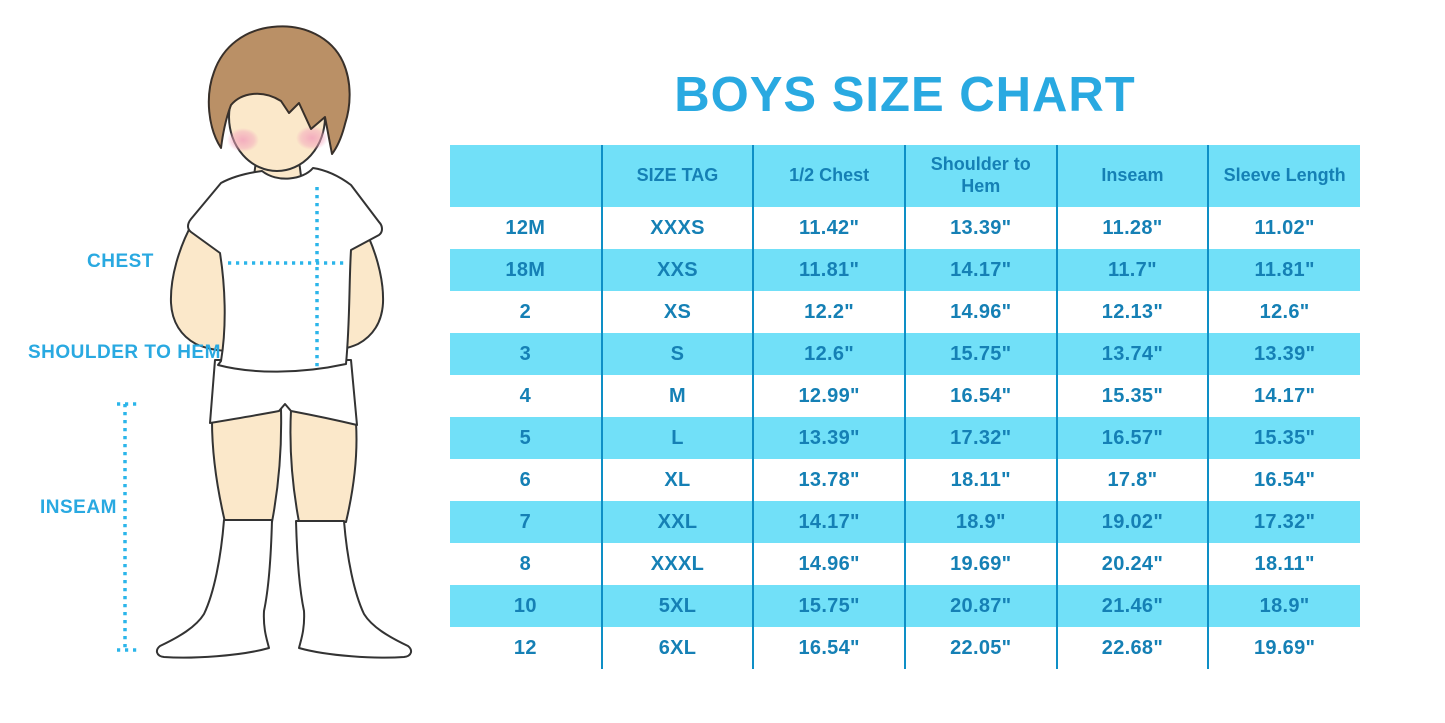  I want to click on boy-sock-right, so click(354, 589).